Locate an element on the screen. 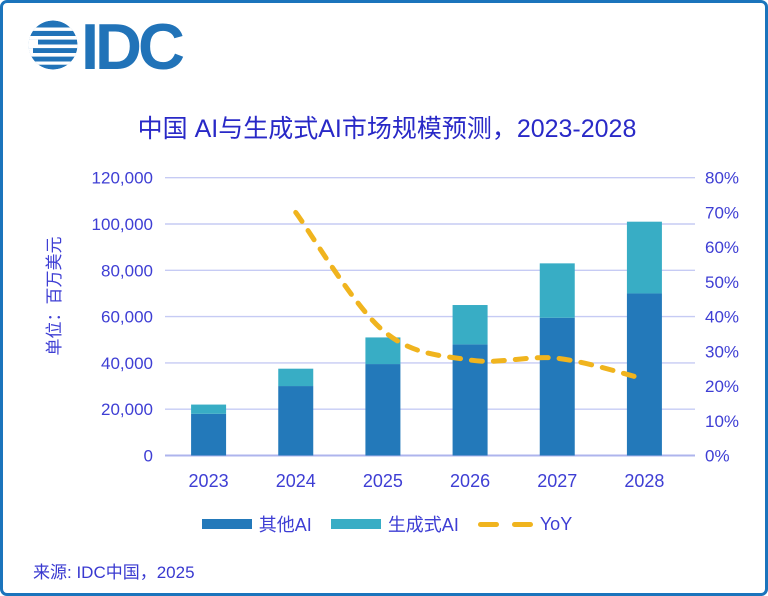  chart-legend: 其他AI 生成式AI YoY is located at coordinates (384, 524).